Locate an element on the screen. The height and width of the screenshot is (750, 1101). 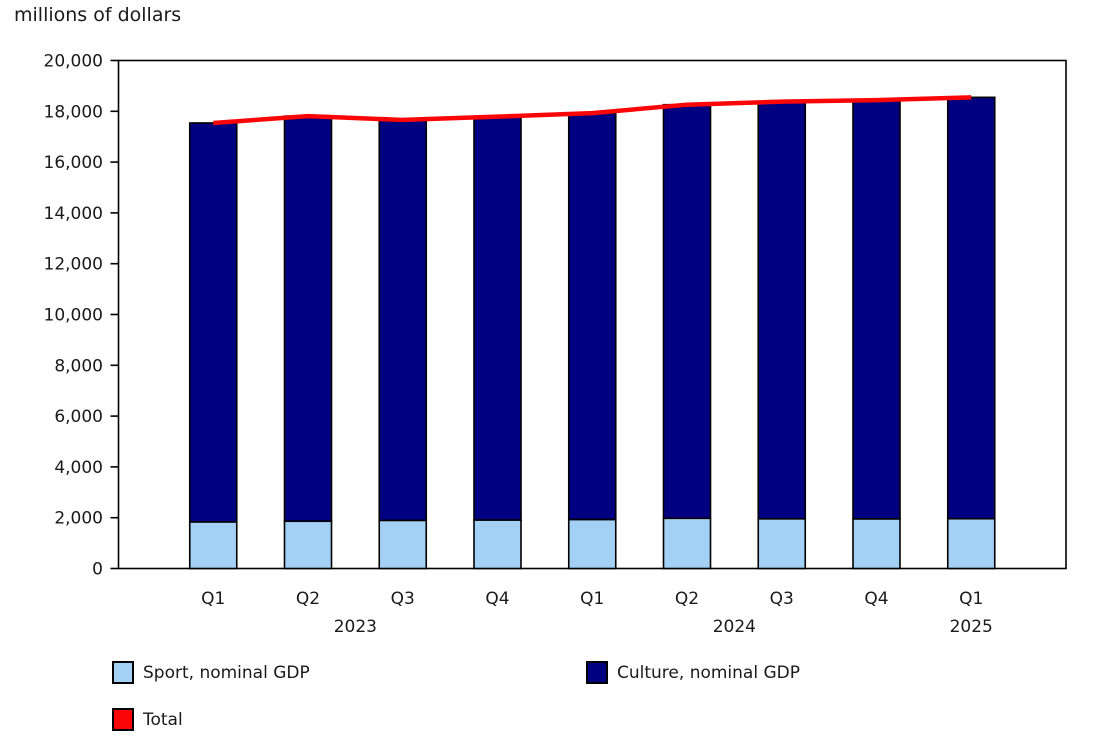
y-tick-label: 0 is located at coordinates (97, 570).